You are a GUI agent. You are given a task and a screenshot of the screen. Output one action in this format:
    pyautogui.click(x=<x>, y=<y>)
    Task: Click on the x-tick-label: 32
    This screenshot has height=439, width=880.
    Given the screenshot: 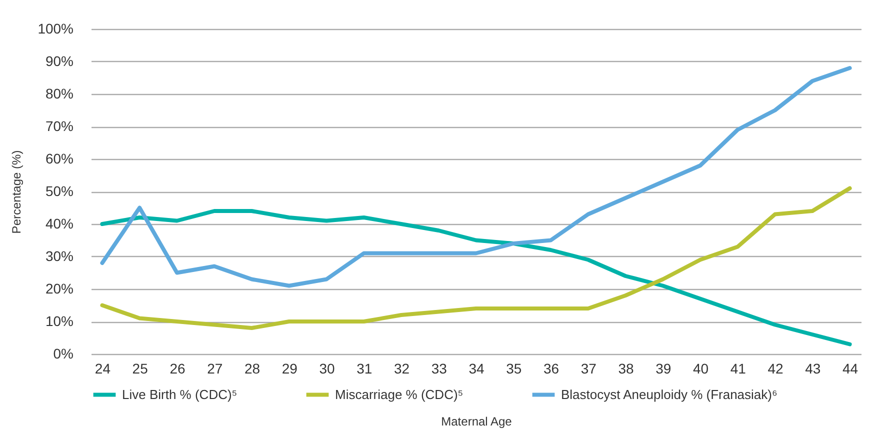 What is the action you would take?
    pyautogui.click(x=402, y=368)
    